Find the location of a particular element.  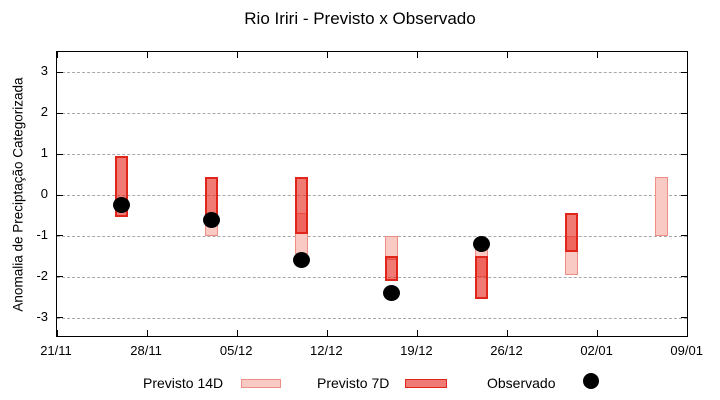

x-tick-label: 12/12 is located at coordinates (326, 350).